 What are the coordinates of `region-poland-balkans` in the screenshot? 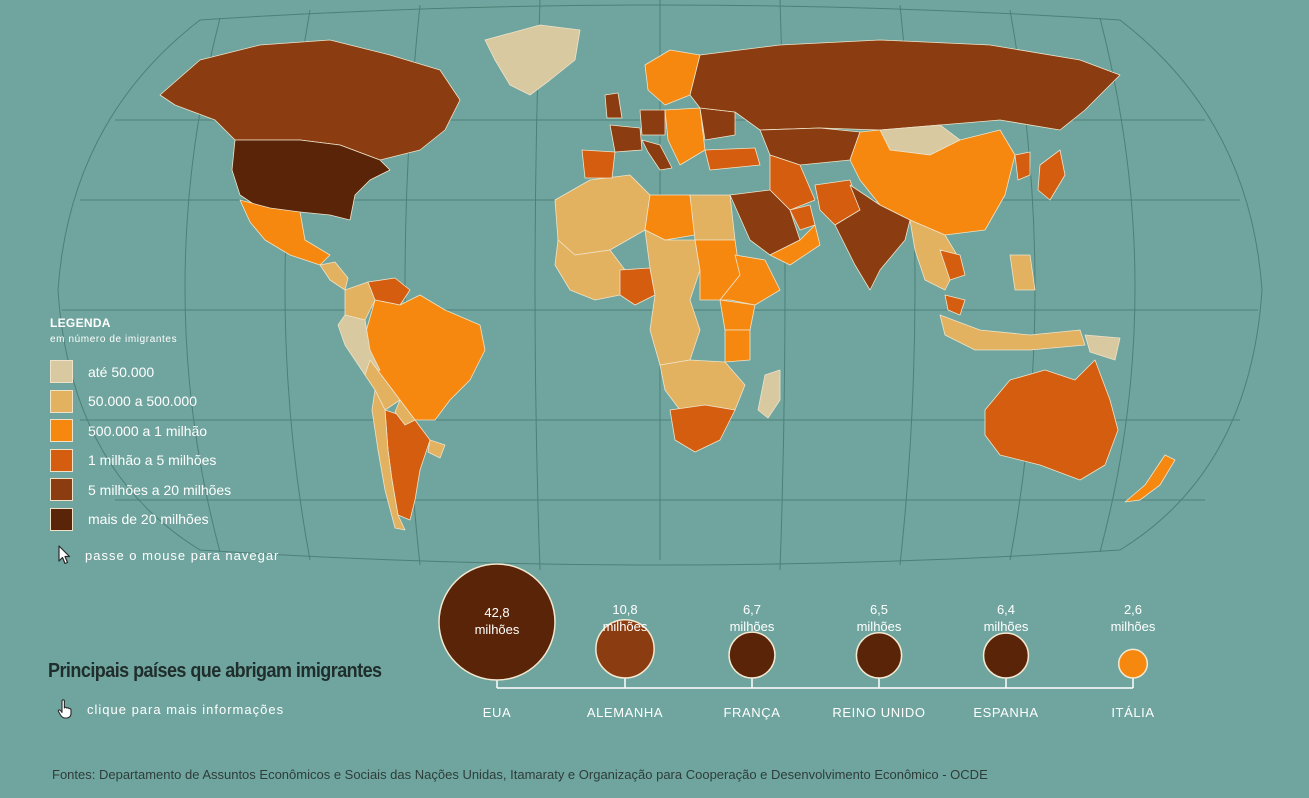 It's located at (685, 136).